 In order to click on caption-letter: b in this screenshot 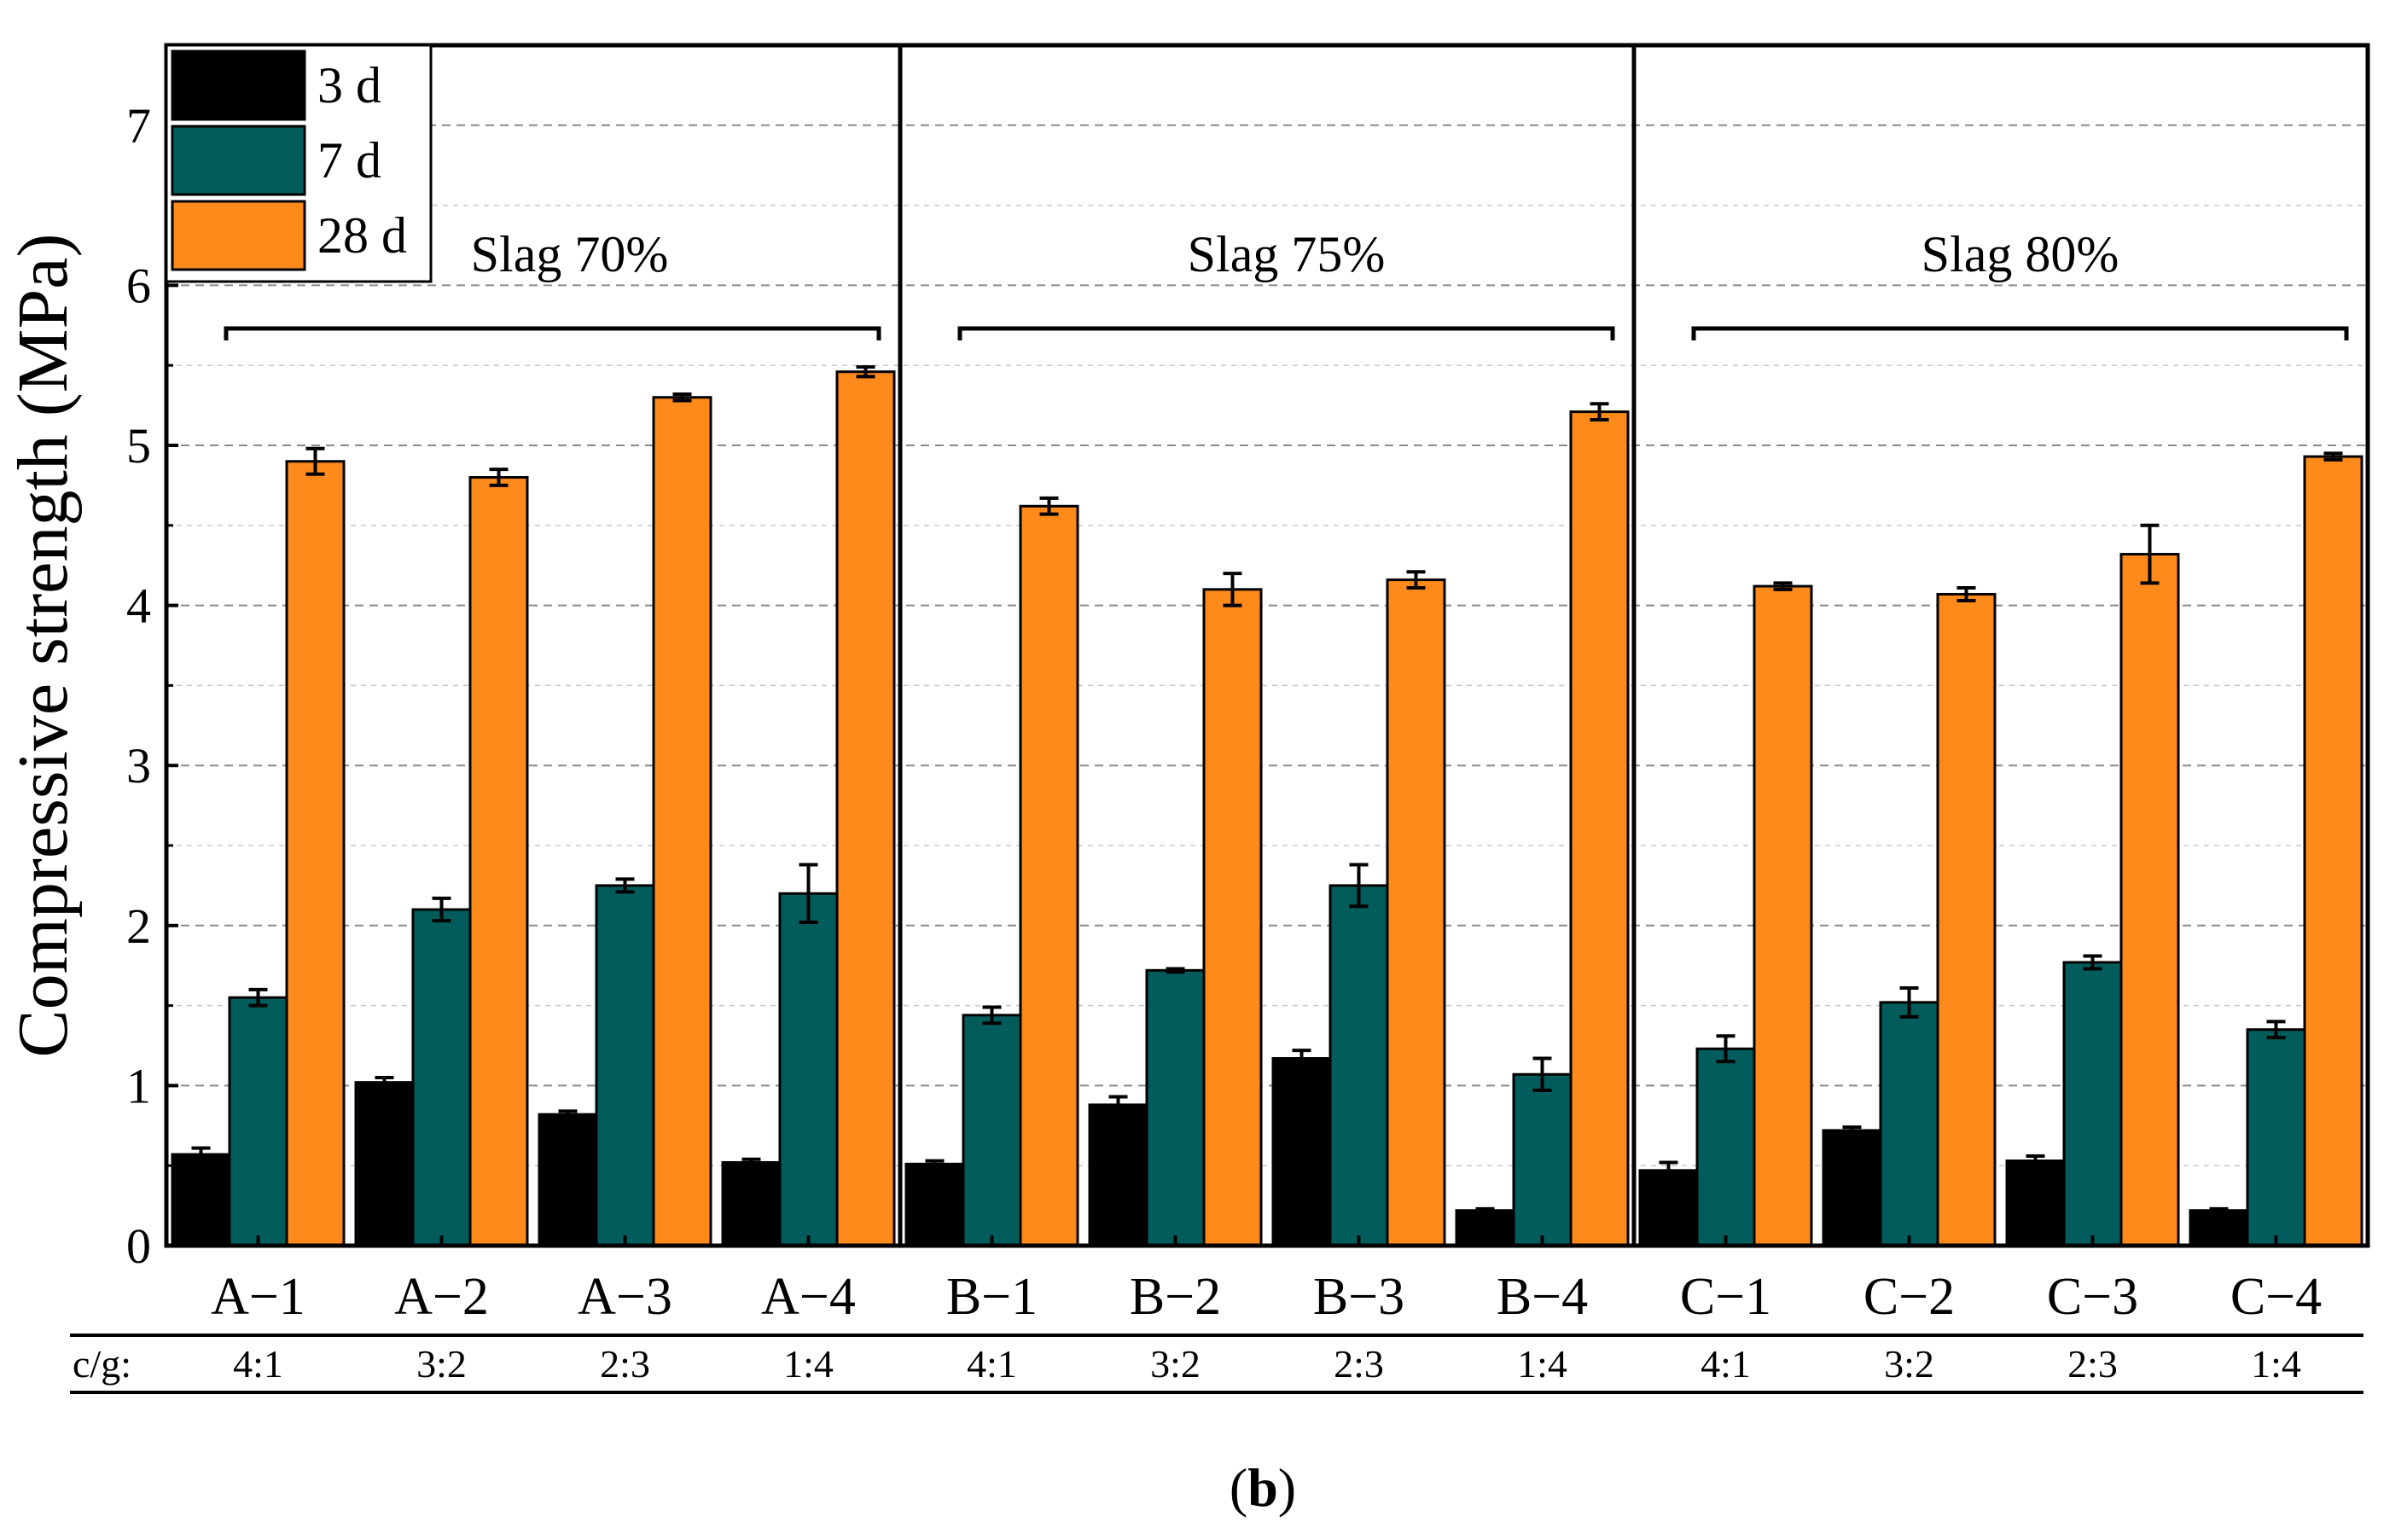, I will do `click(1262, 1487)`.